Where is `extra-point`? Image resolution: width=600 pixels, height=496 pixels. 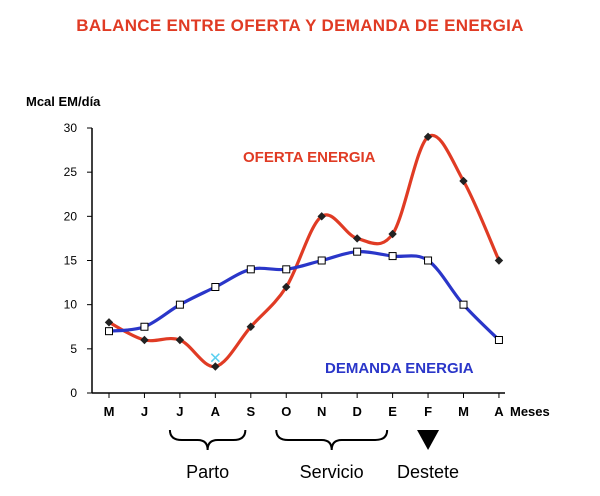 extra-point is located at coordinates (215, 358).